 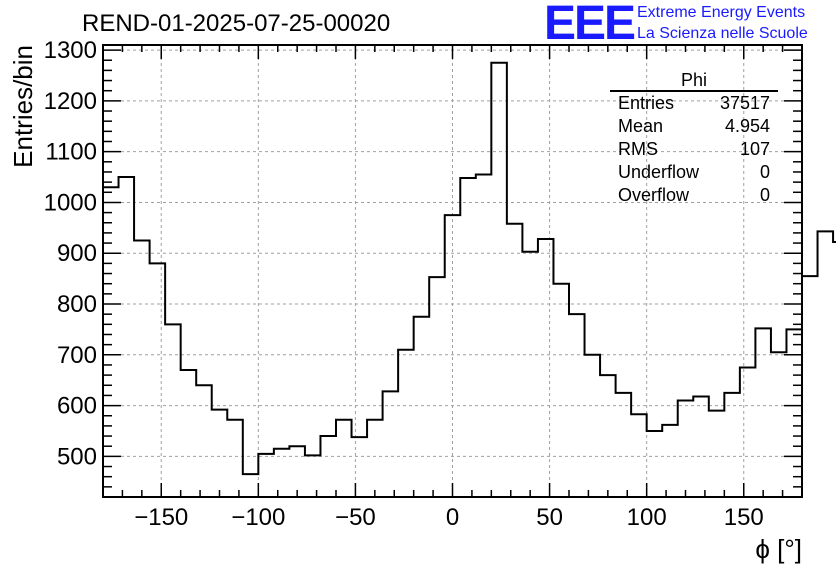 What do you see at coordinates (744, 517) in the screenshot?
I see `x-tick-label: 150` at bounding box center [744, 517].